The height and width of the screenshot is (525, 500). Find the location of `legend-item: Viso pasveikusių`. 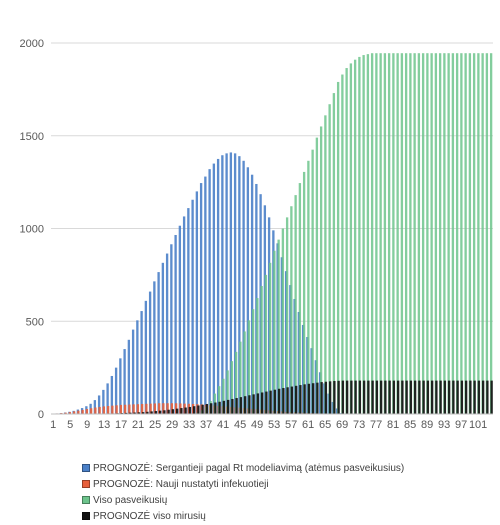

legend-item: Viso pasveikusių is located at coordinates (243, 500).